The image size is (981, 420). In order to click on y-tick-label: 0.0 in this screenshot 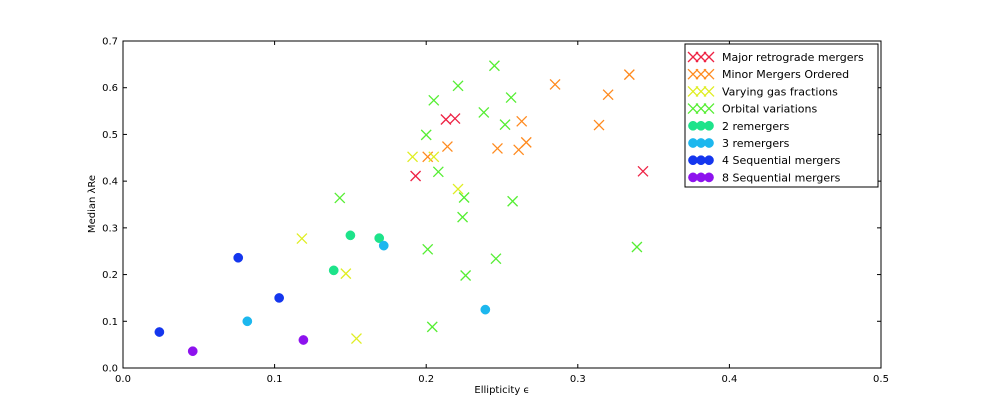, I will do `click(110, 369)`.